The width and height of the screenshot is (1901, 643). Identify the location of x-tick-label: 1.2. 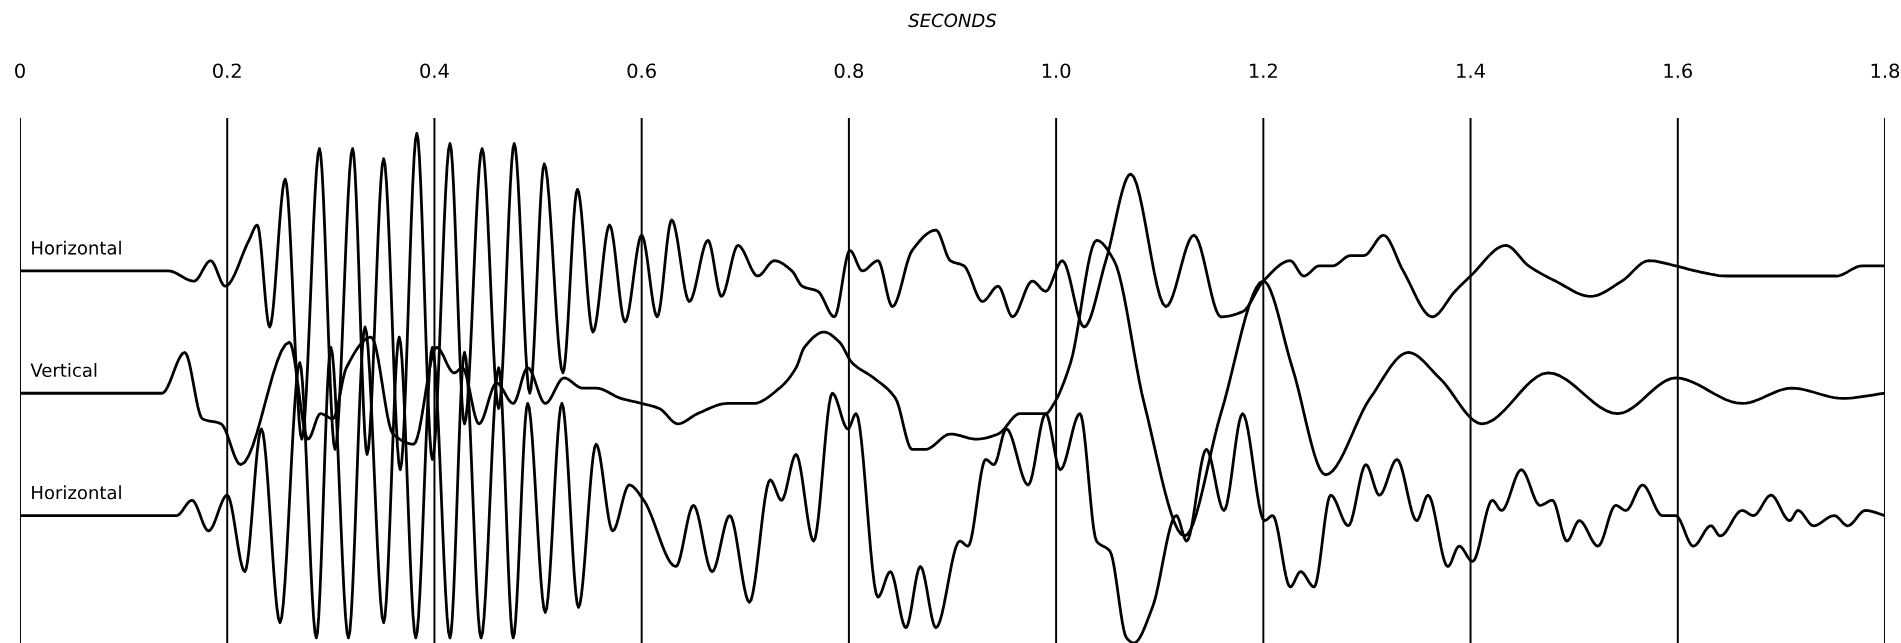
(1263, 70).